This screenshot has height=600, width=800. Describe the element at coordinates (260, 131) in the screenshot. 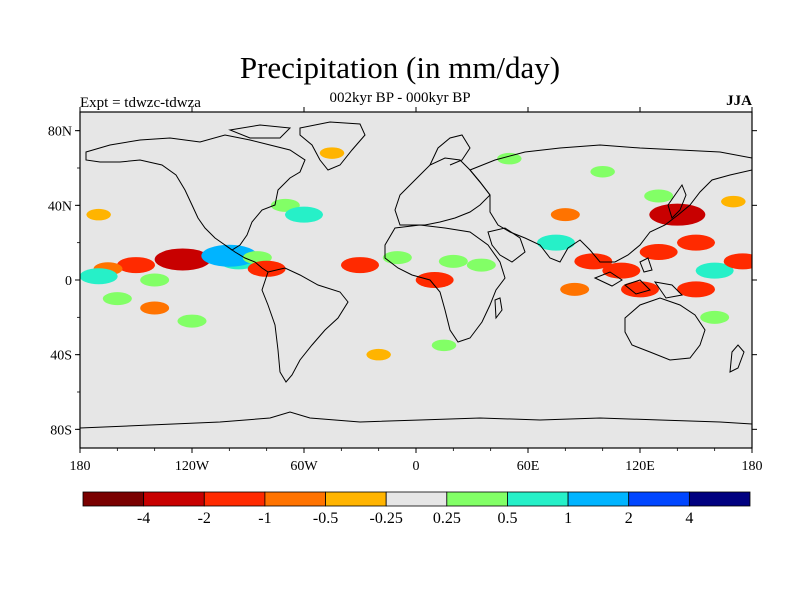

I see `coastline-arctic-islands` at that location.